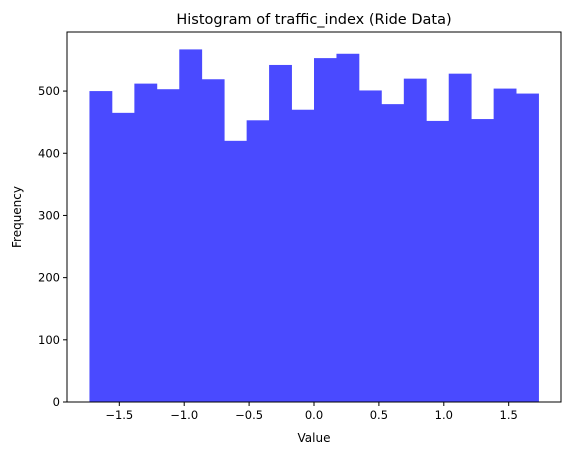 The width and height of the screenshot is (571, 455). I want to click on y-tick-label: 400, so click(49, 153).